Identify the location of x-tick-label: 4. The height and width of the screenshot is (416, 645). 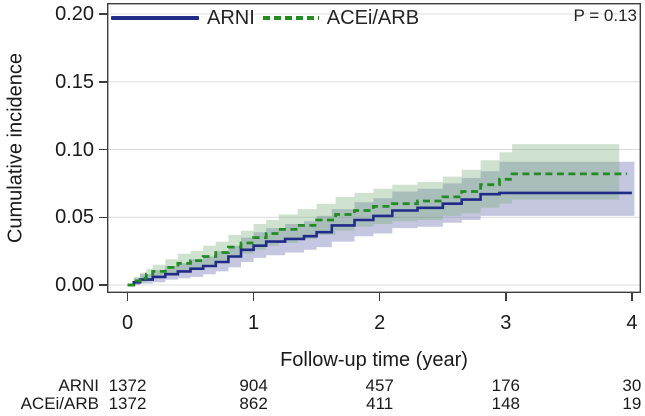
(632, 323).